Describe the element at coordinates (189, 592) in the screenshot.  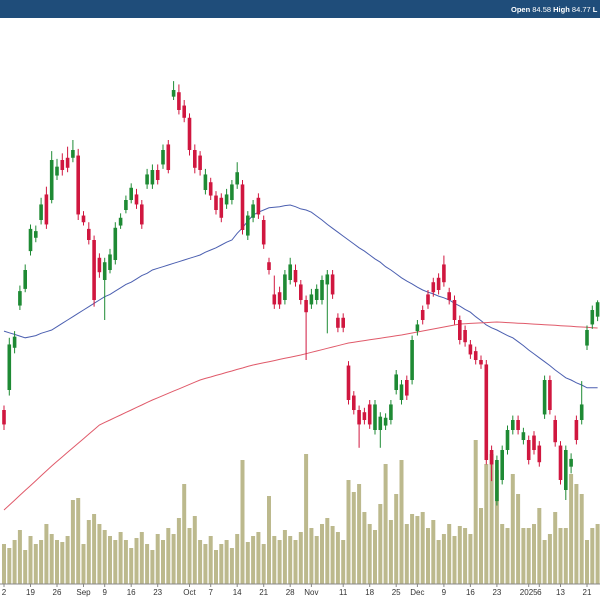
I see `x-tick-label: Oct` at that location.